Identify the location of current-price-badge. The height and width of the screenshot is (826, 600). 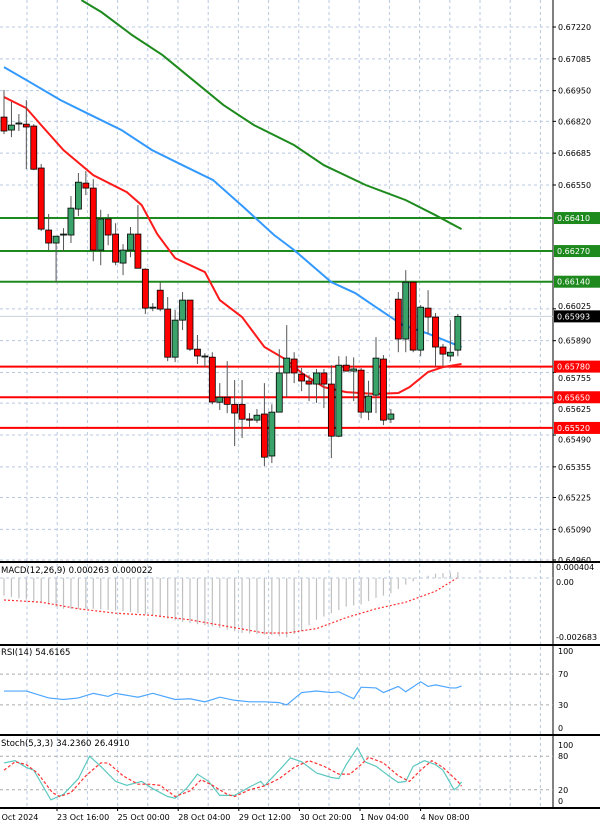
(577, 316).